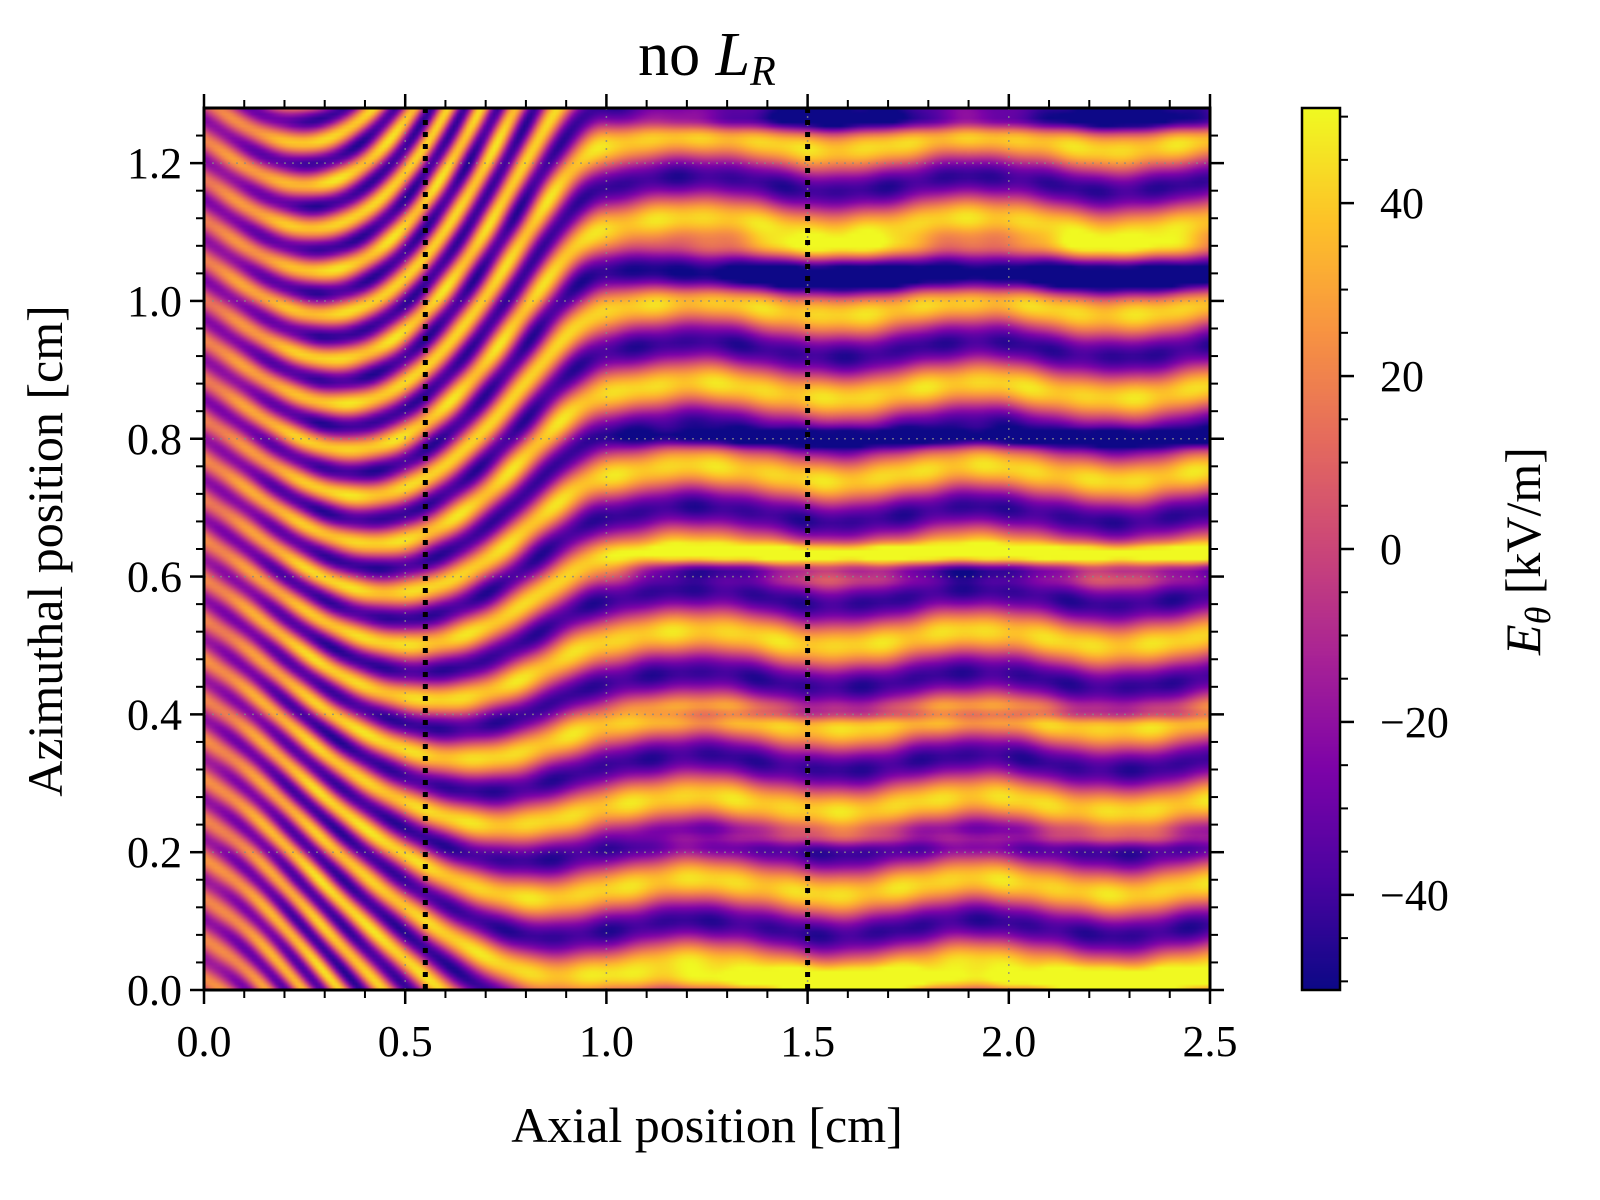  Describe the element at coordinates (732, 55) in the screenshot. I see `title-math: L` at that location.